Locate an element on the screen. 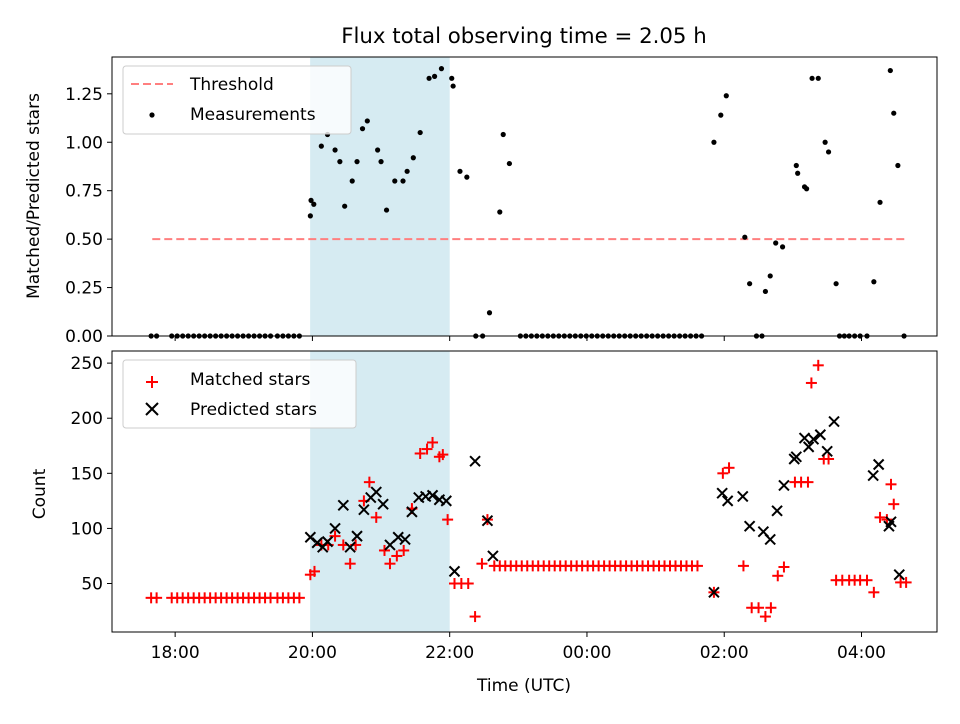  count-y-ticks: 50 100 150 200 250 is located at coordinates (91, 474).